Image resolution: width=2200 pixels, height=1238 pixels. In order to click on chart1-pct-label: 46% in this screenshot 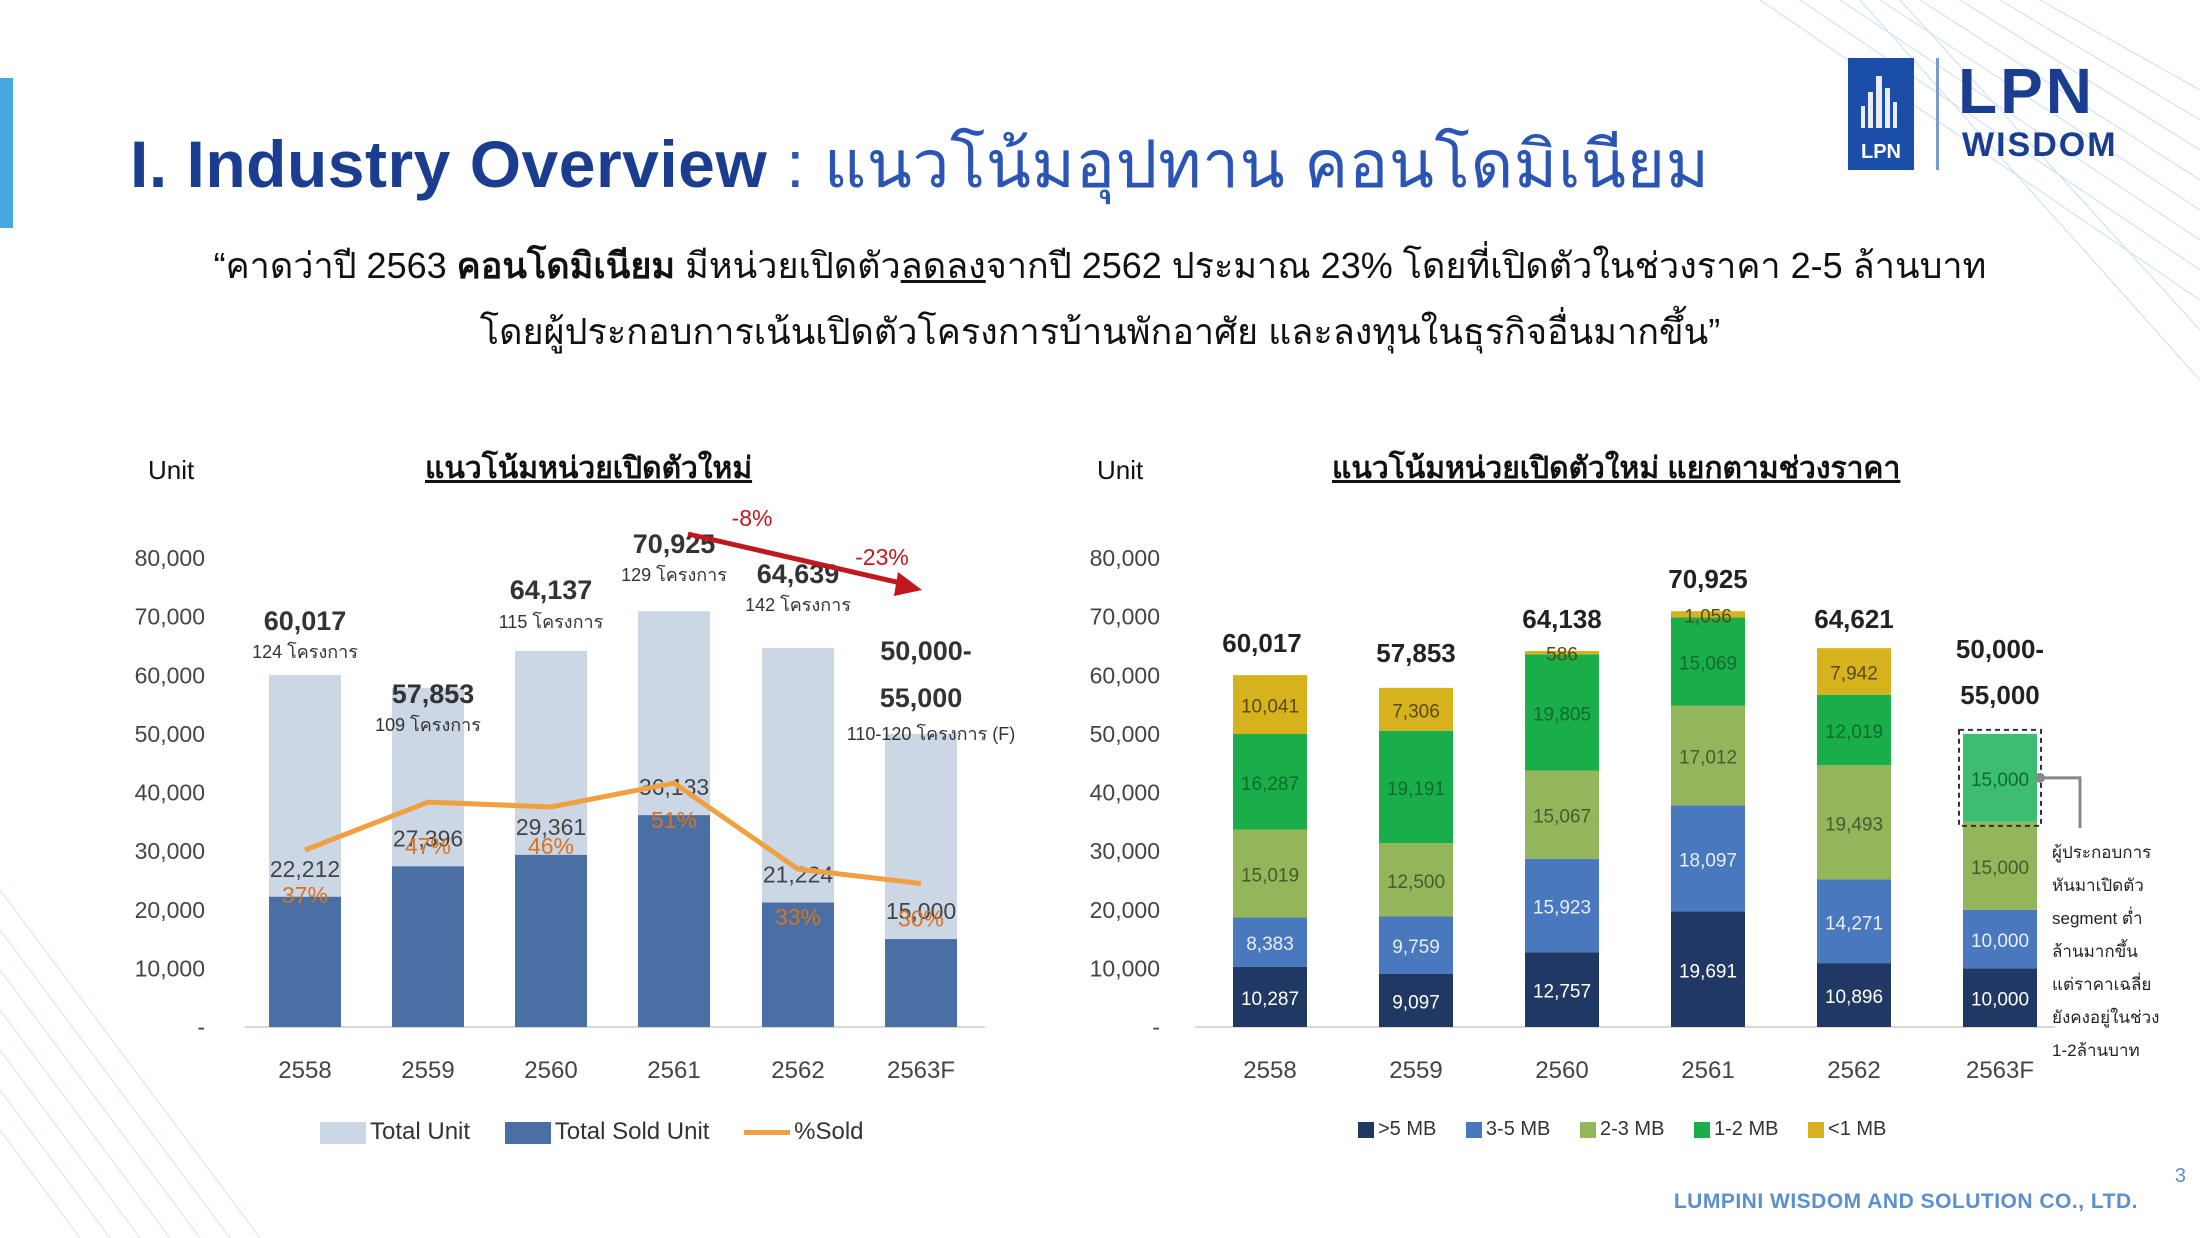, I will do `click(551, 846)`.